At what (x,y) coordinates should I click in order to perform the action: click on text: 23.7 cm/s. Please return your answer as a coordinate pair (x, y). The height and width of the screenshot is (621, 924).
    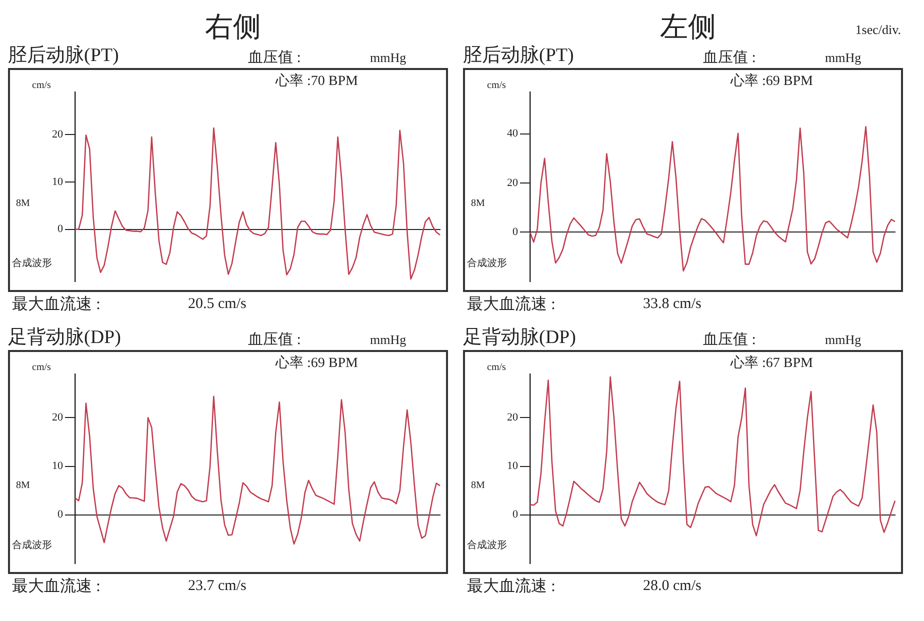
    Looking at the image, I should click on (217, 586).